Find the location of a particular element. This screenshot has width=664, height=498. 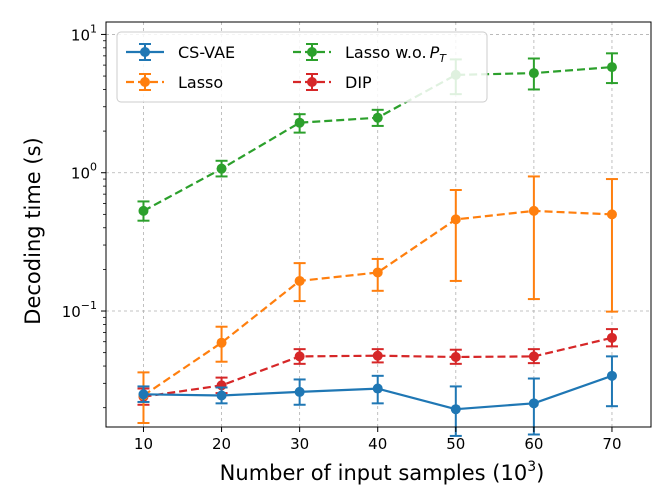

legend-item: DIP is located at coordinates (332, 82).